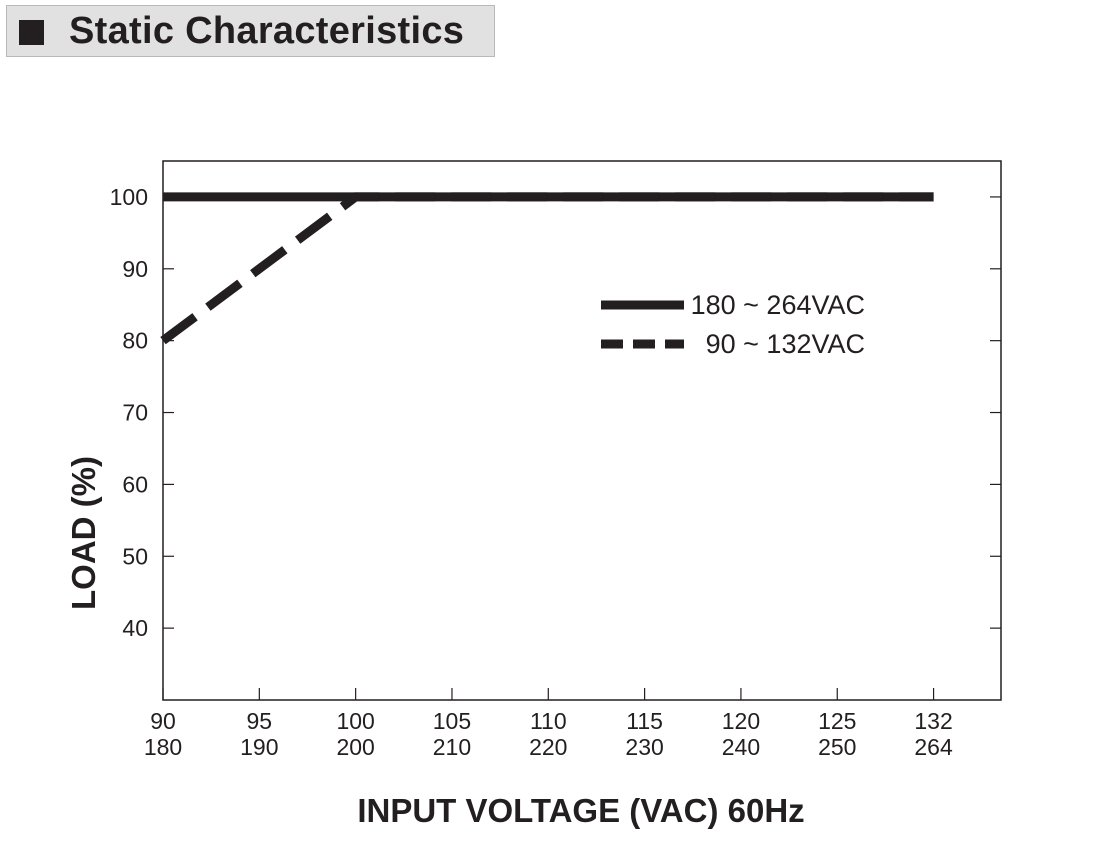 This screenshot has width=1119, height=855. I want to click on x-tick-label-bottom: 250, so click(837, 747).